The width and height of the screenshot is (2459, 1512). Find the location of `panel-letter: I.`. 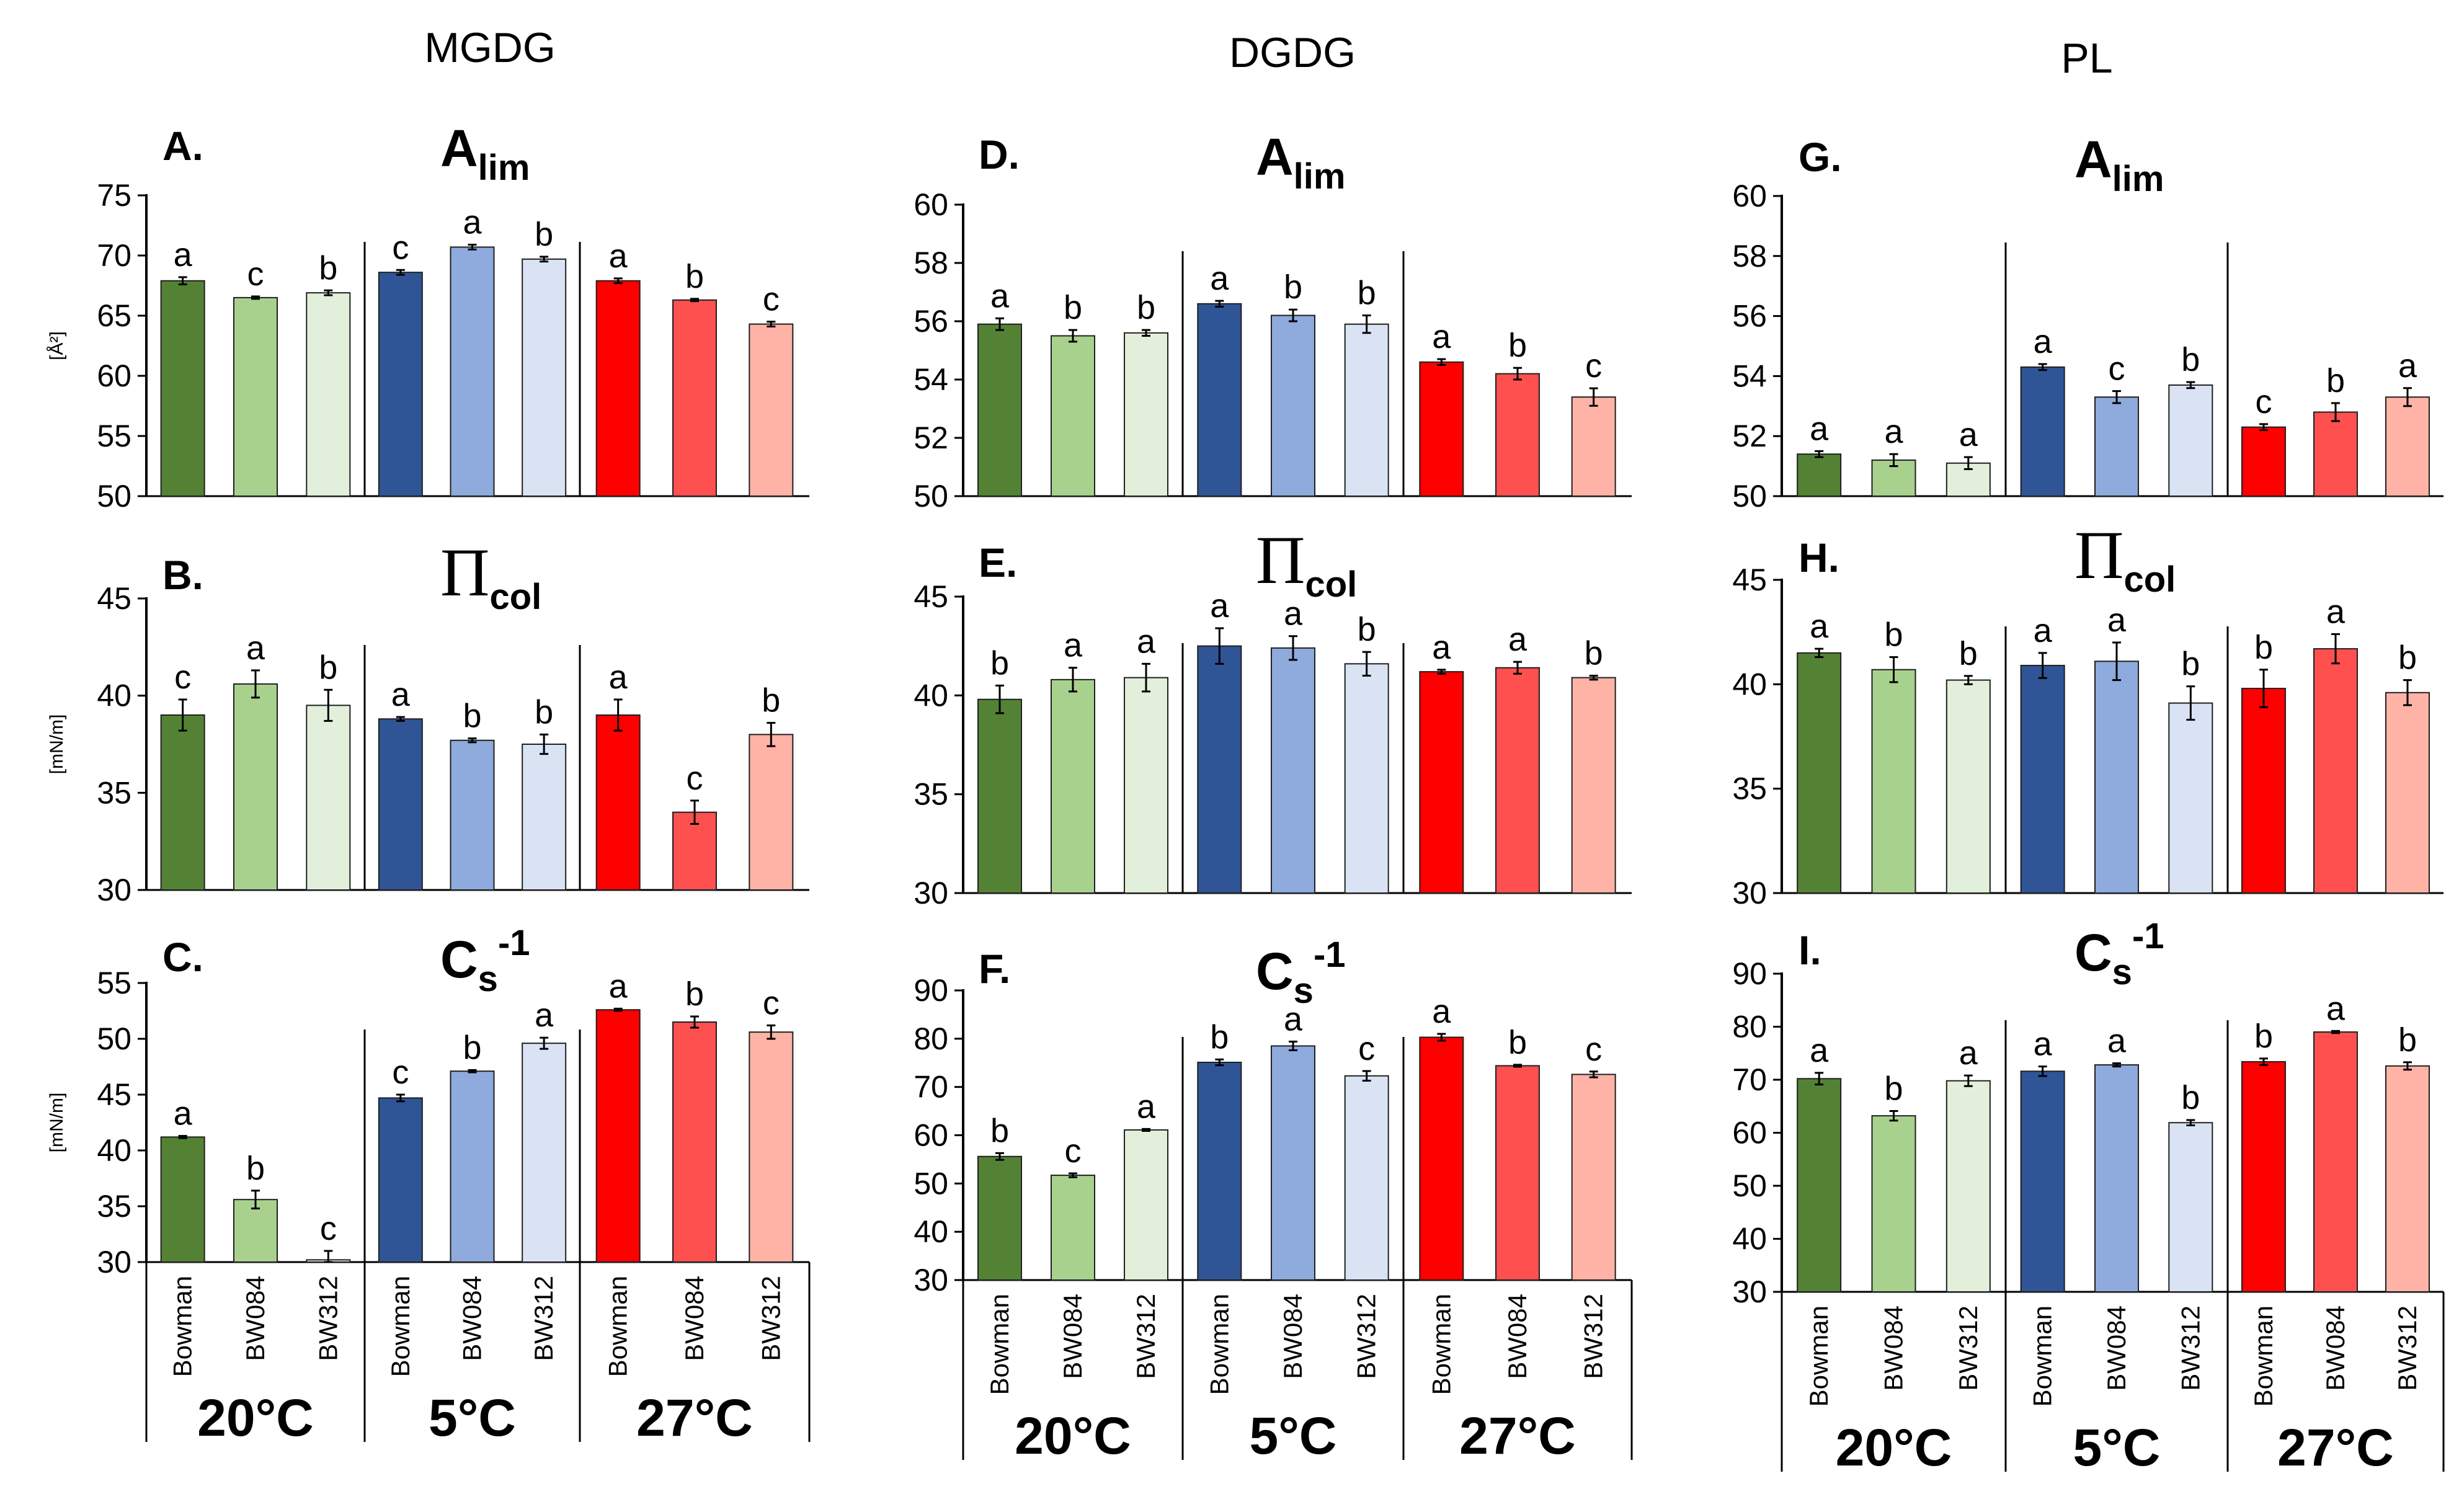

panel-letter: I. is located at coordinates (1810, 950).